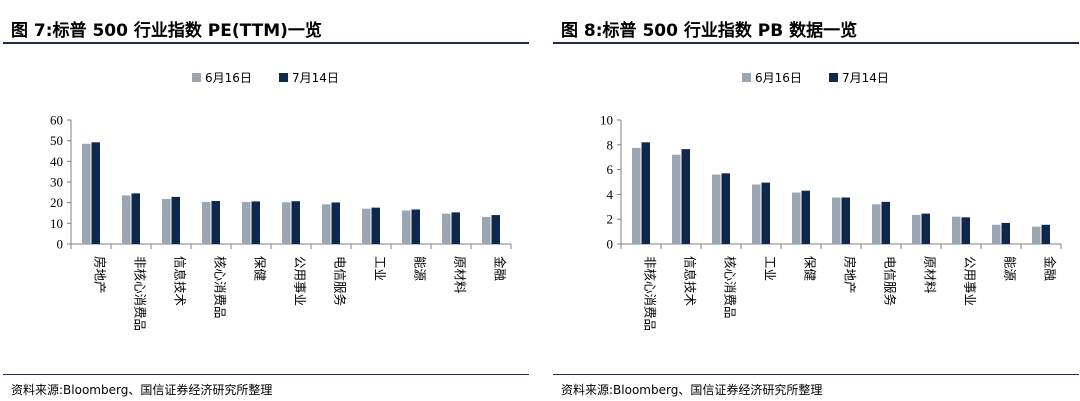 The image size is (1080, 401). I want to click on y-tick-label: 60, so click(56, 120).